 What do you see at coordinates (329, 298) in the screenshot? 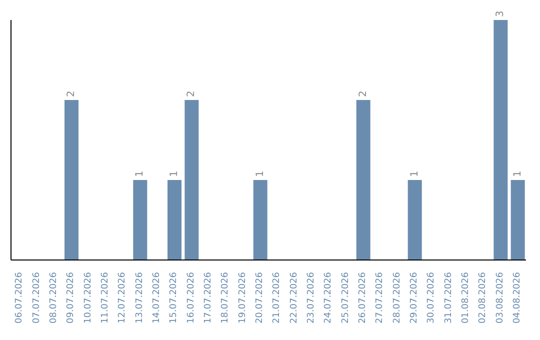
I see `x-tick-label: 24.07.2026` at bounding box center [329, 298].